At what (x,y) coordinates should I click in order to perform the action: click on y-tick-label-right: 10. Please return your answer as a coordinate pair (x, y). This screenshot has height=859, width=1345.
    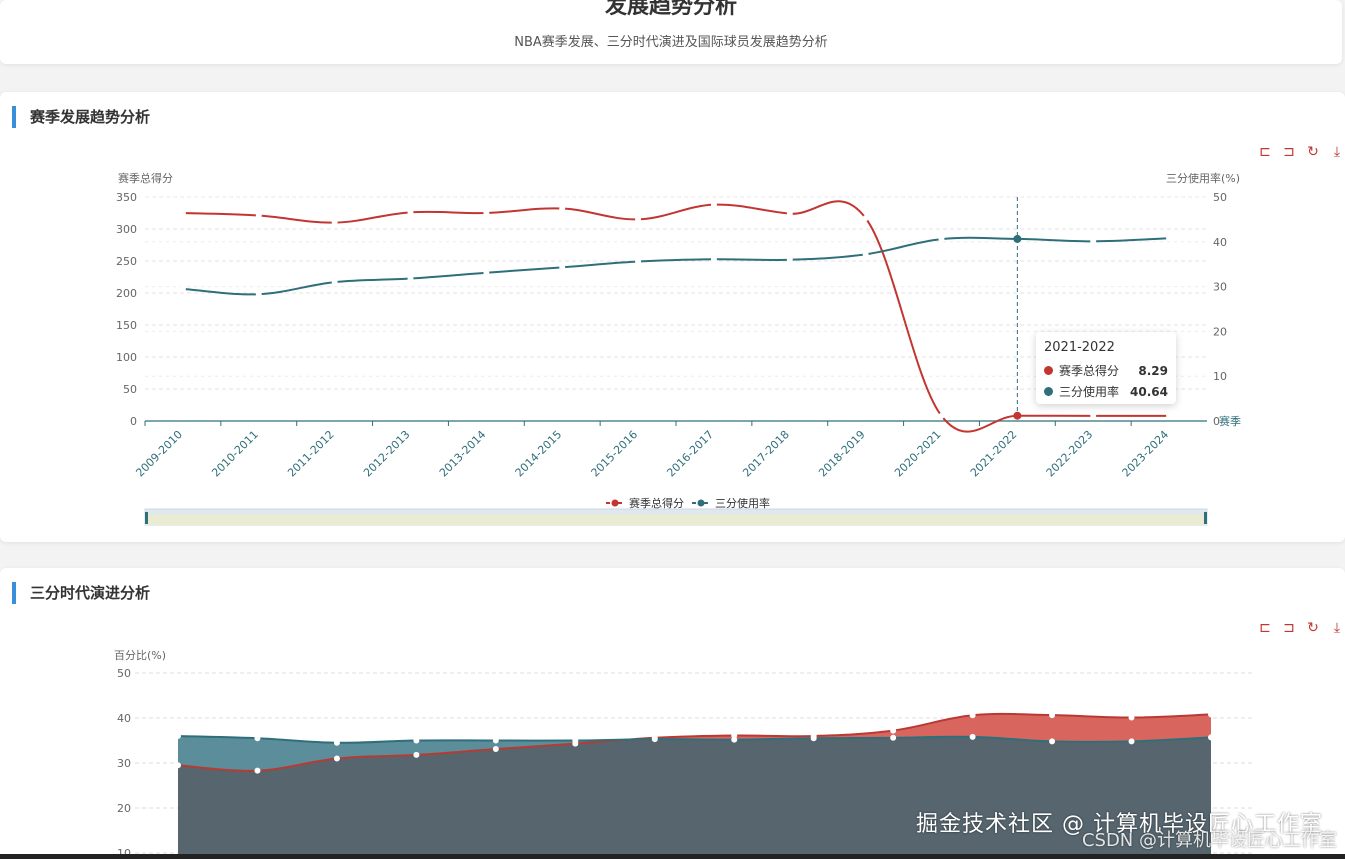
    Looking at the image, I should click on (1220, 376).